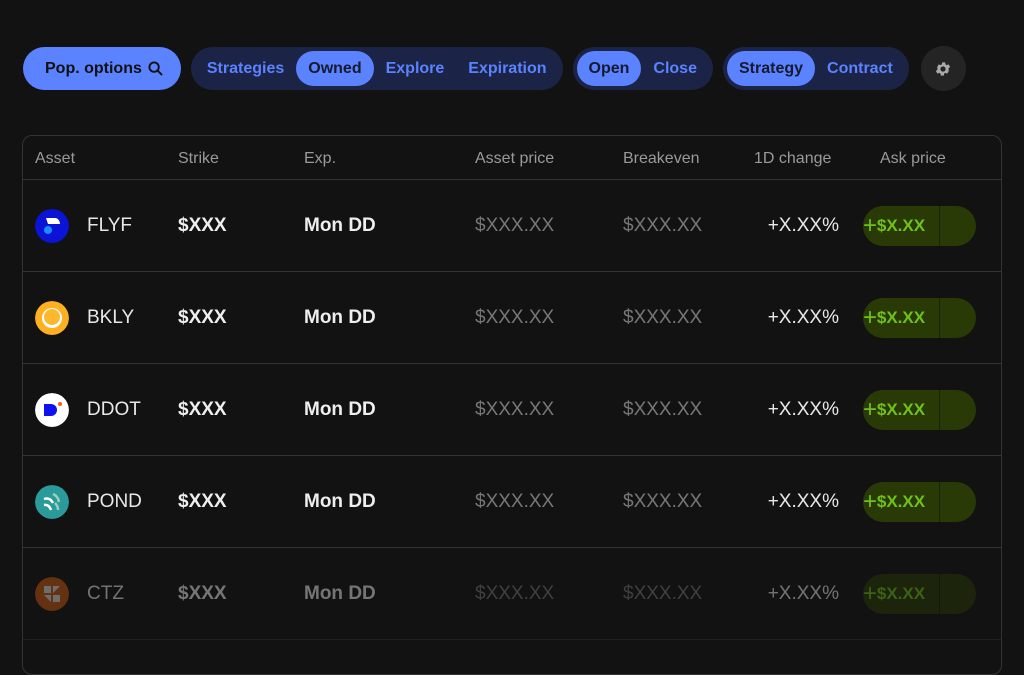 The image size is (1024, 675). What do you see at coordinates (661, 158) in the screenshot?
I see `header-breakeven: Breakeven` at bounding box center [661, 158].